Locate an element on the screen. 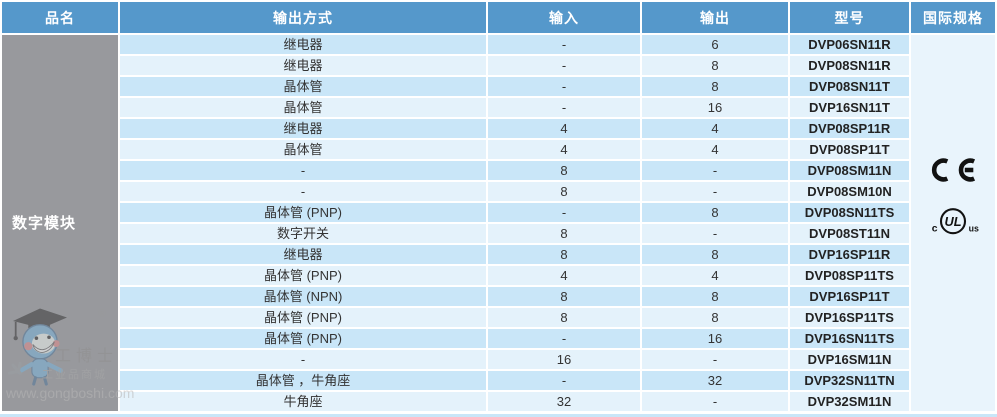 This screenshot has width=997, height=417. table-row: -8- DVP08SM10N is located at coordinates (498, 191).